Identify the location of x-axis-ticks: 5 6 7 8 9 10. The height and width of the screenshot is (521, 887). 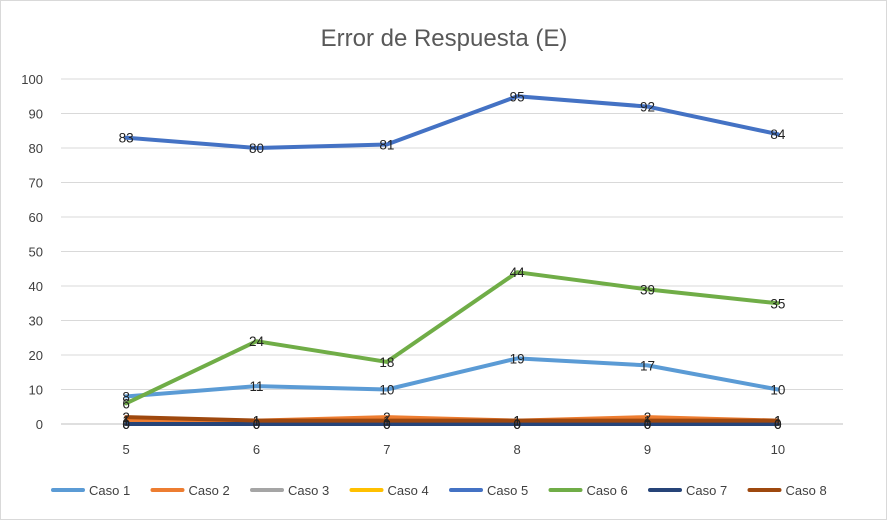
(454, 449).